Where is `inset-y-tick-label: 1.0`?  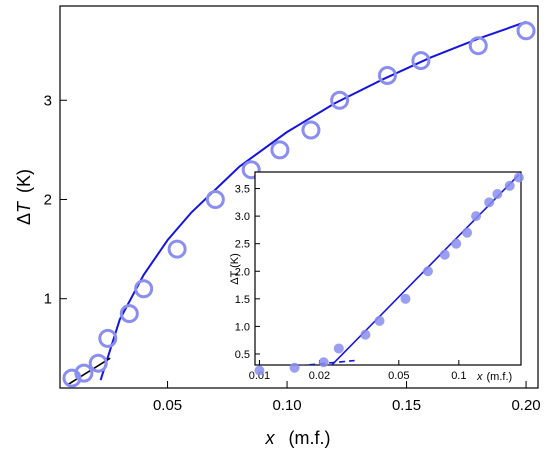
inset-y-tick-label: 1.0 is located at coordinates (242, 327).